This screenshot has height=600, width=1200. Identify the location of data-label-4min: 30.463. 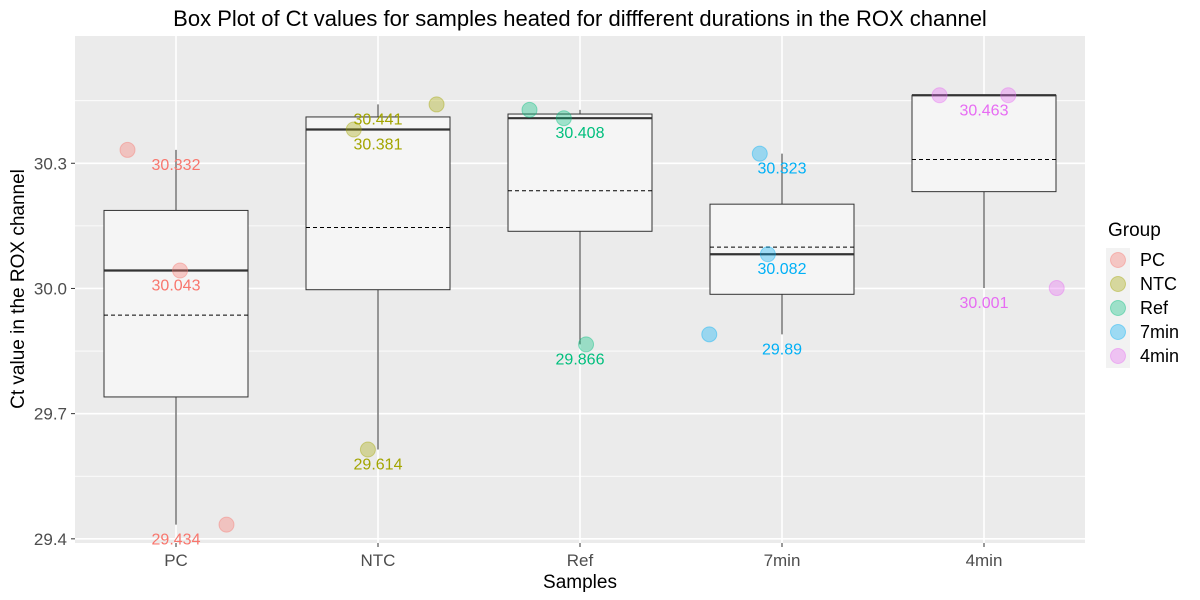
(984, 110).